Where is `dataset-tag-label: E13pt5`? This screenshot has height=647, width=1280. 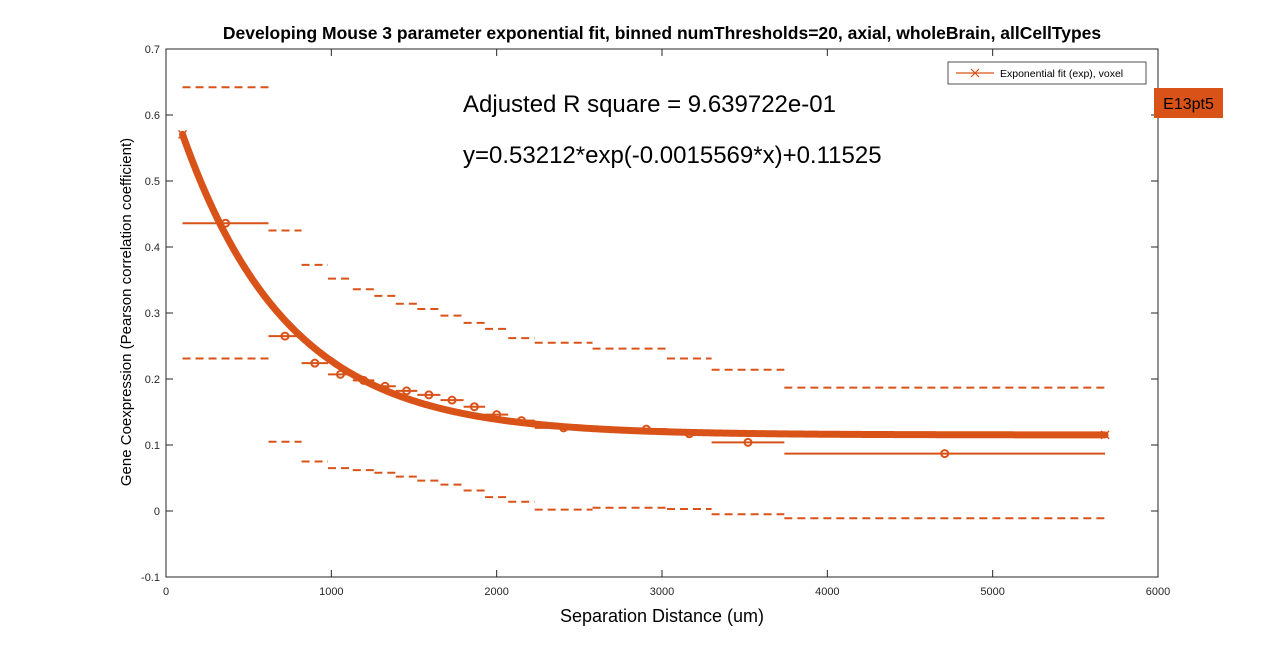 dataset-tag-label: E13pt5 is located at coordinates (1188, 104).